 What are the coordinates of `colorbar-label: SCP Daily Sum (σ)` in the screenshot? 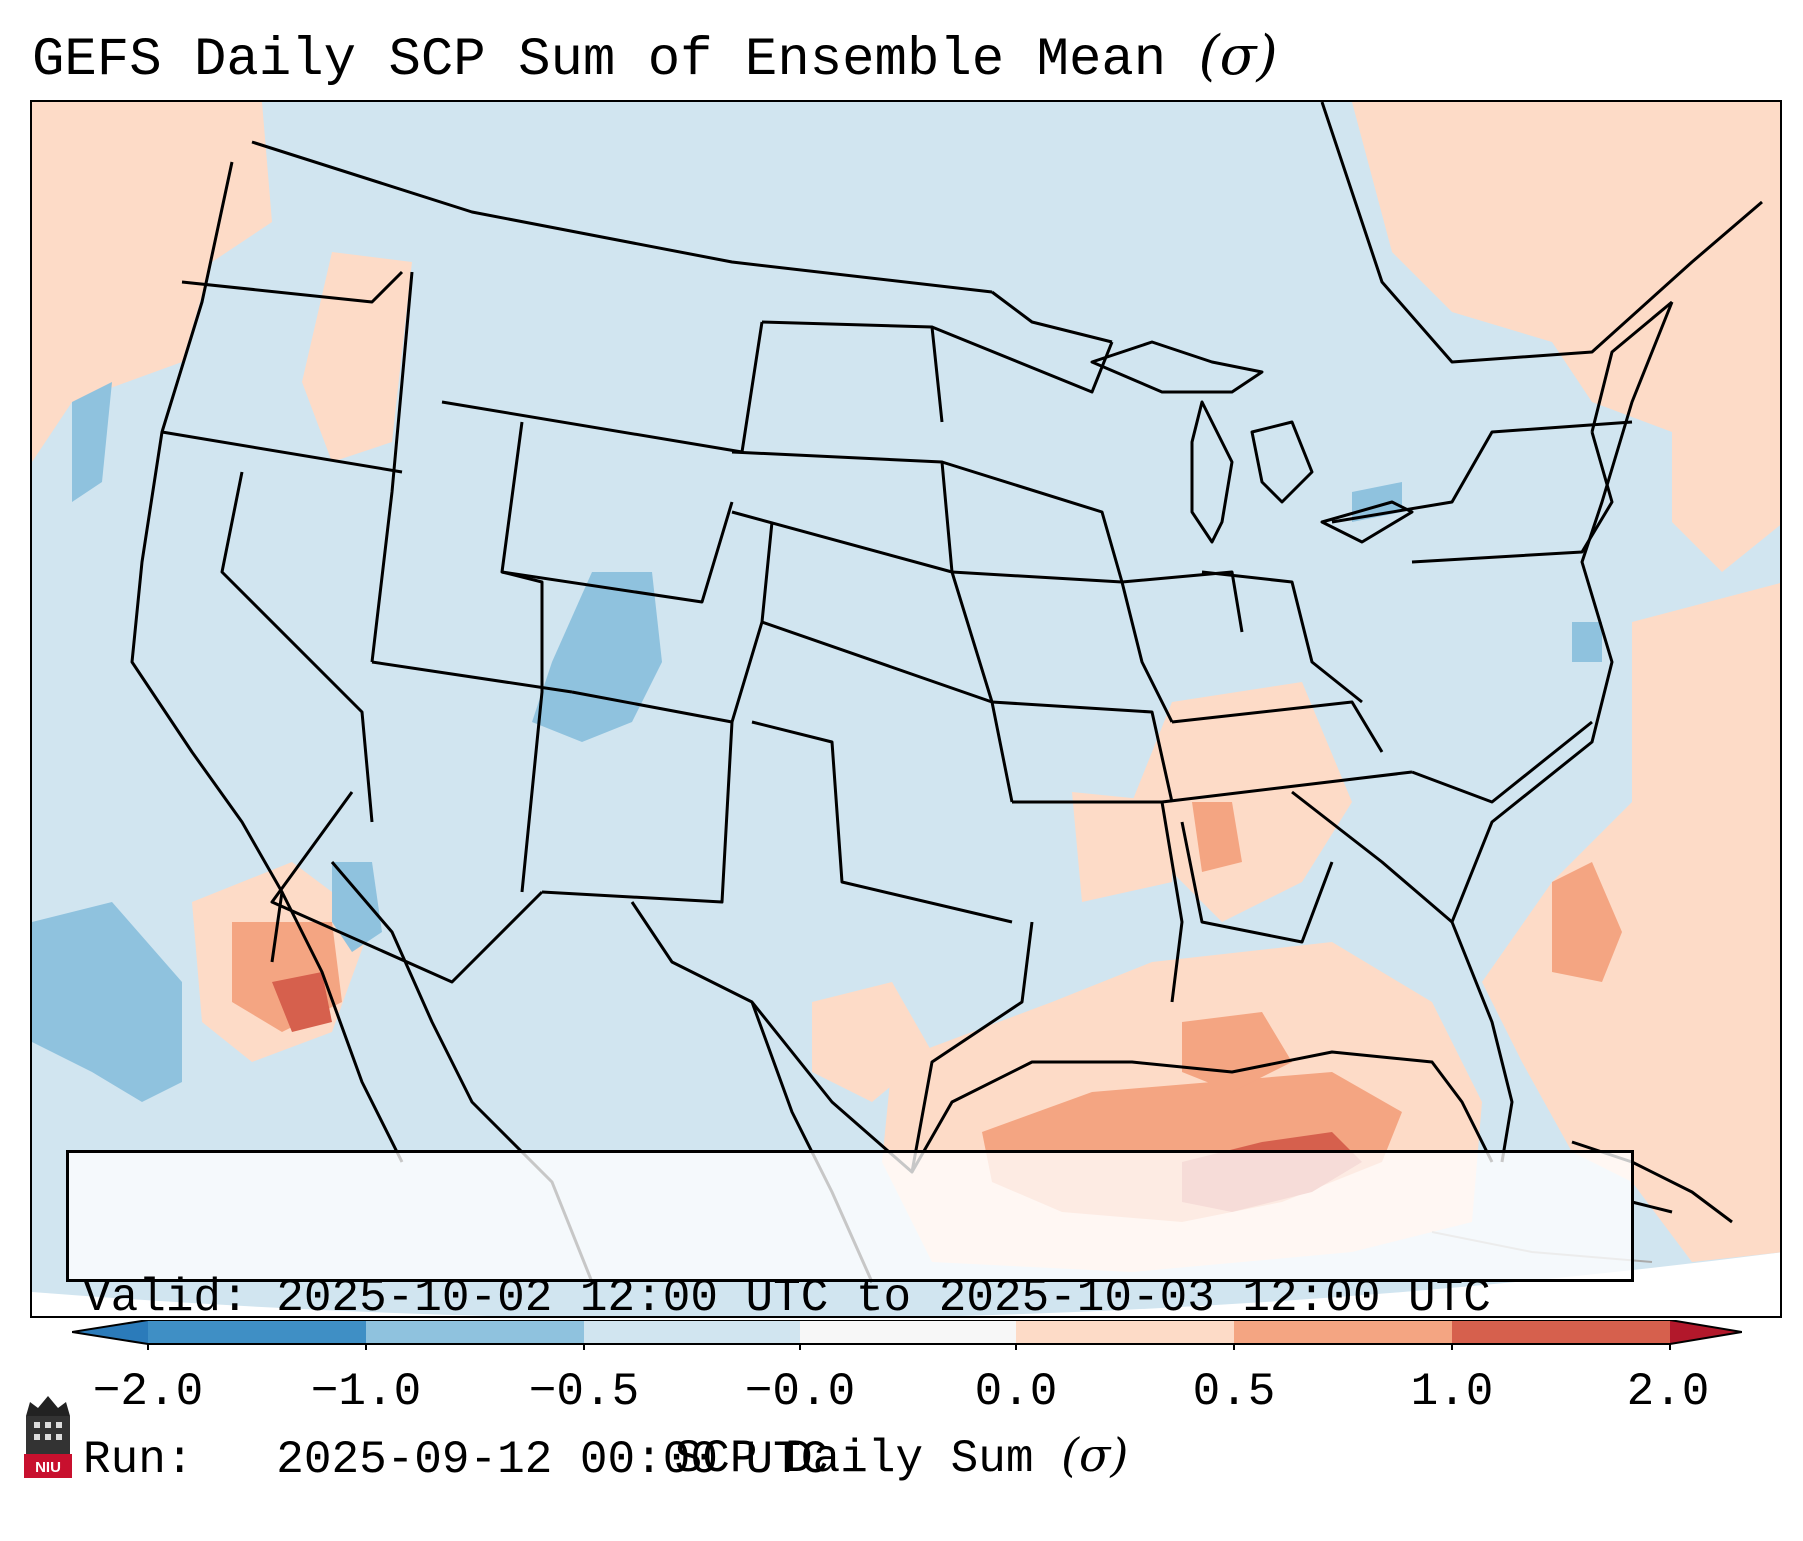 It's located at (901, 1456).